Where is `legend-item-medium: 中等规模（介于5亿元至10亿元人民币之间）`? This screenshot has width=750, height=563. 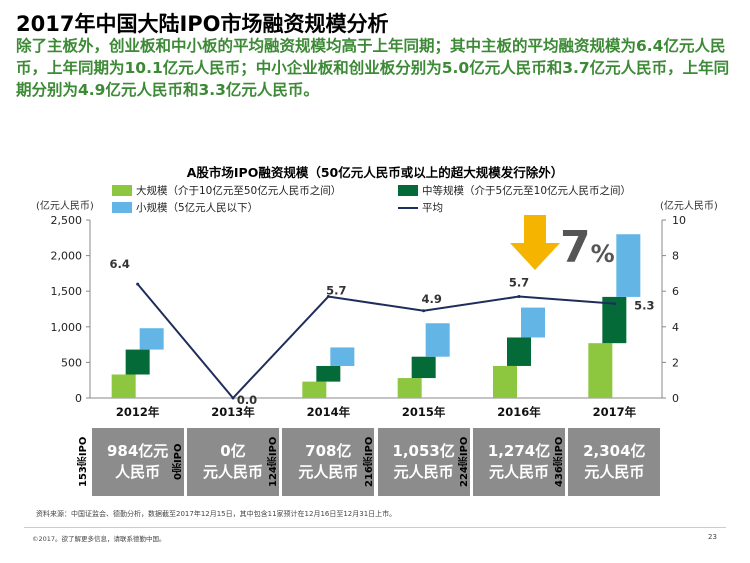 legend-item-medium: 中等规模（介于5亿元至10亿元人民币之间） is located at coordinates (514, 190).